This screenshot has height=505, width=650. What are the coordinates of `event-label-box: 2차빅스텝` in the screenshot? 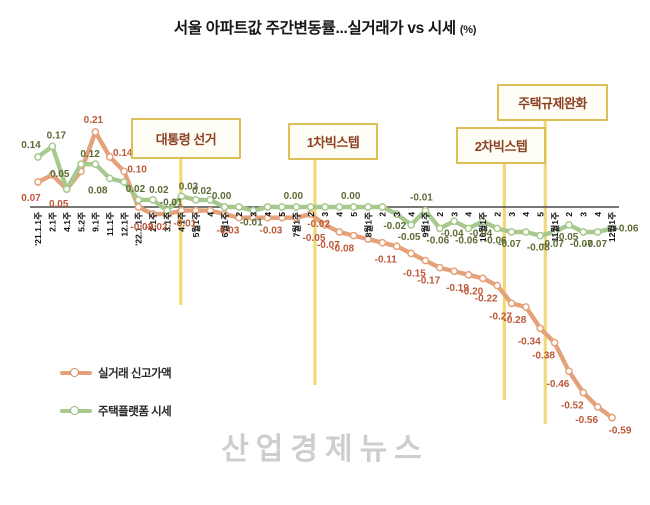 It's located at (501, 145).